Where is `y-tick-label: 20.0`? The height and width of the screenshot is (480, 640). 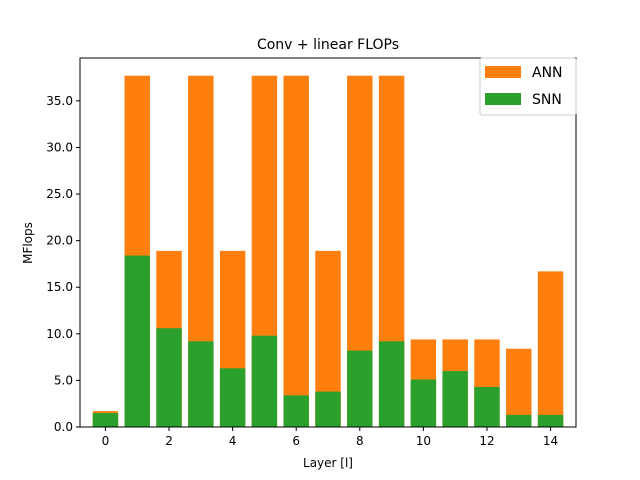 y-tick-label: 20.0 is located at coordinates (59, 241).